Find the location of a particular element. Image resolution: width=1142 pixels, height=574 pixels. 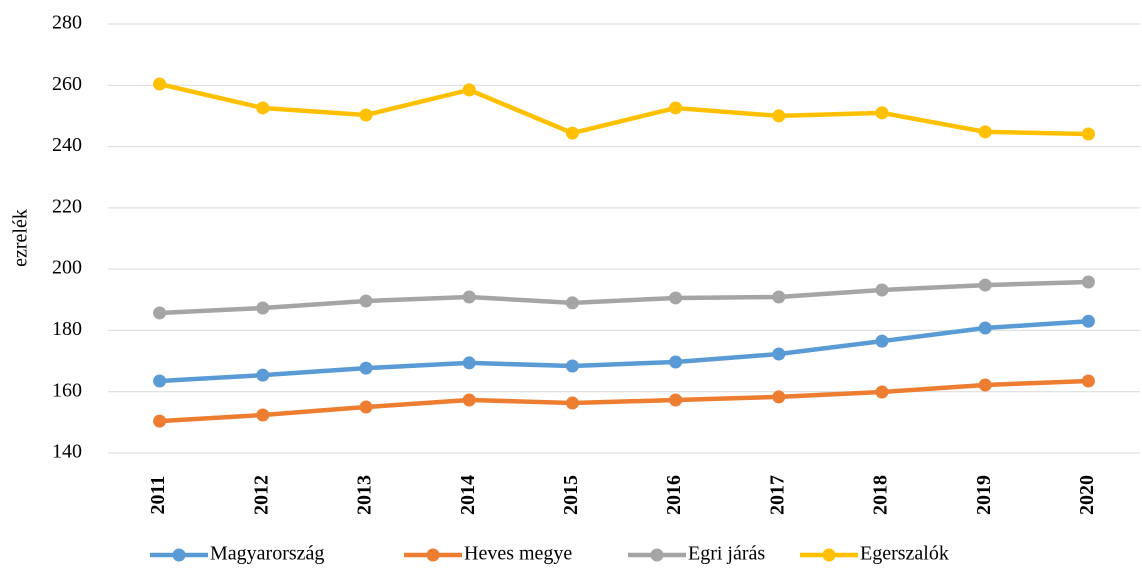

y-tick-label: 280 is located at coordinates (67, 23).